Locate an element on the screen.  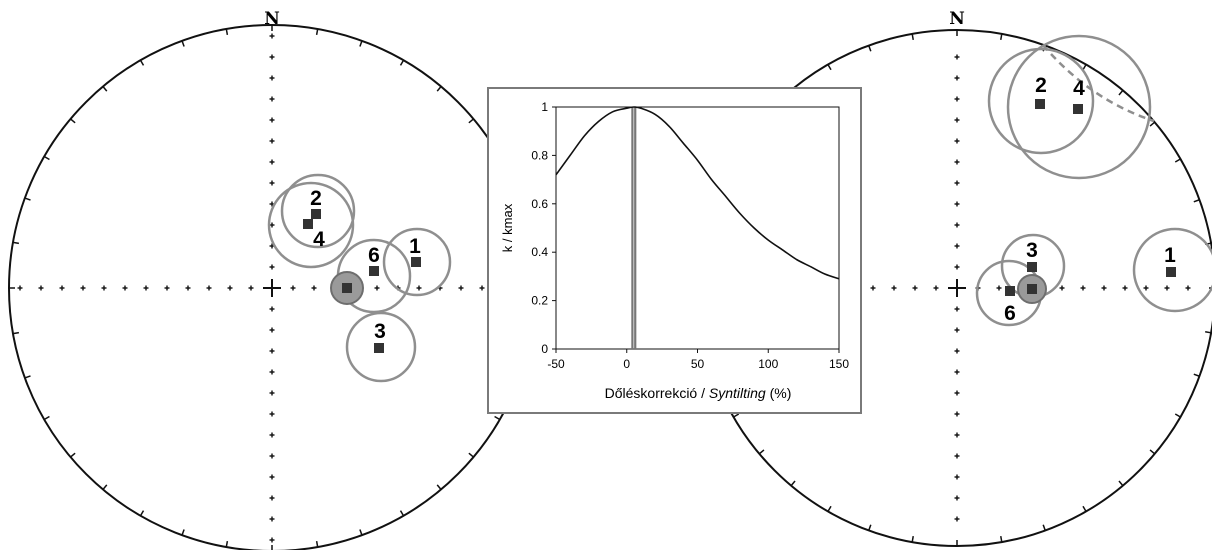
left-site-label: 1 is located at coordinates (415, 246).